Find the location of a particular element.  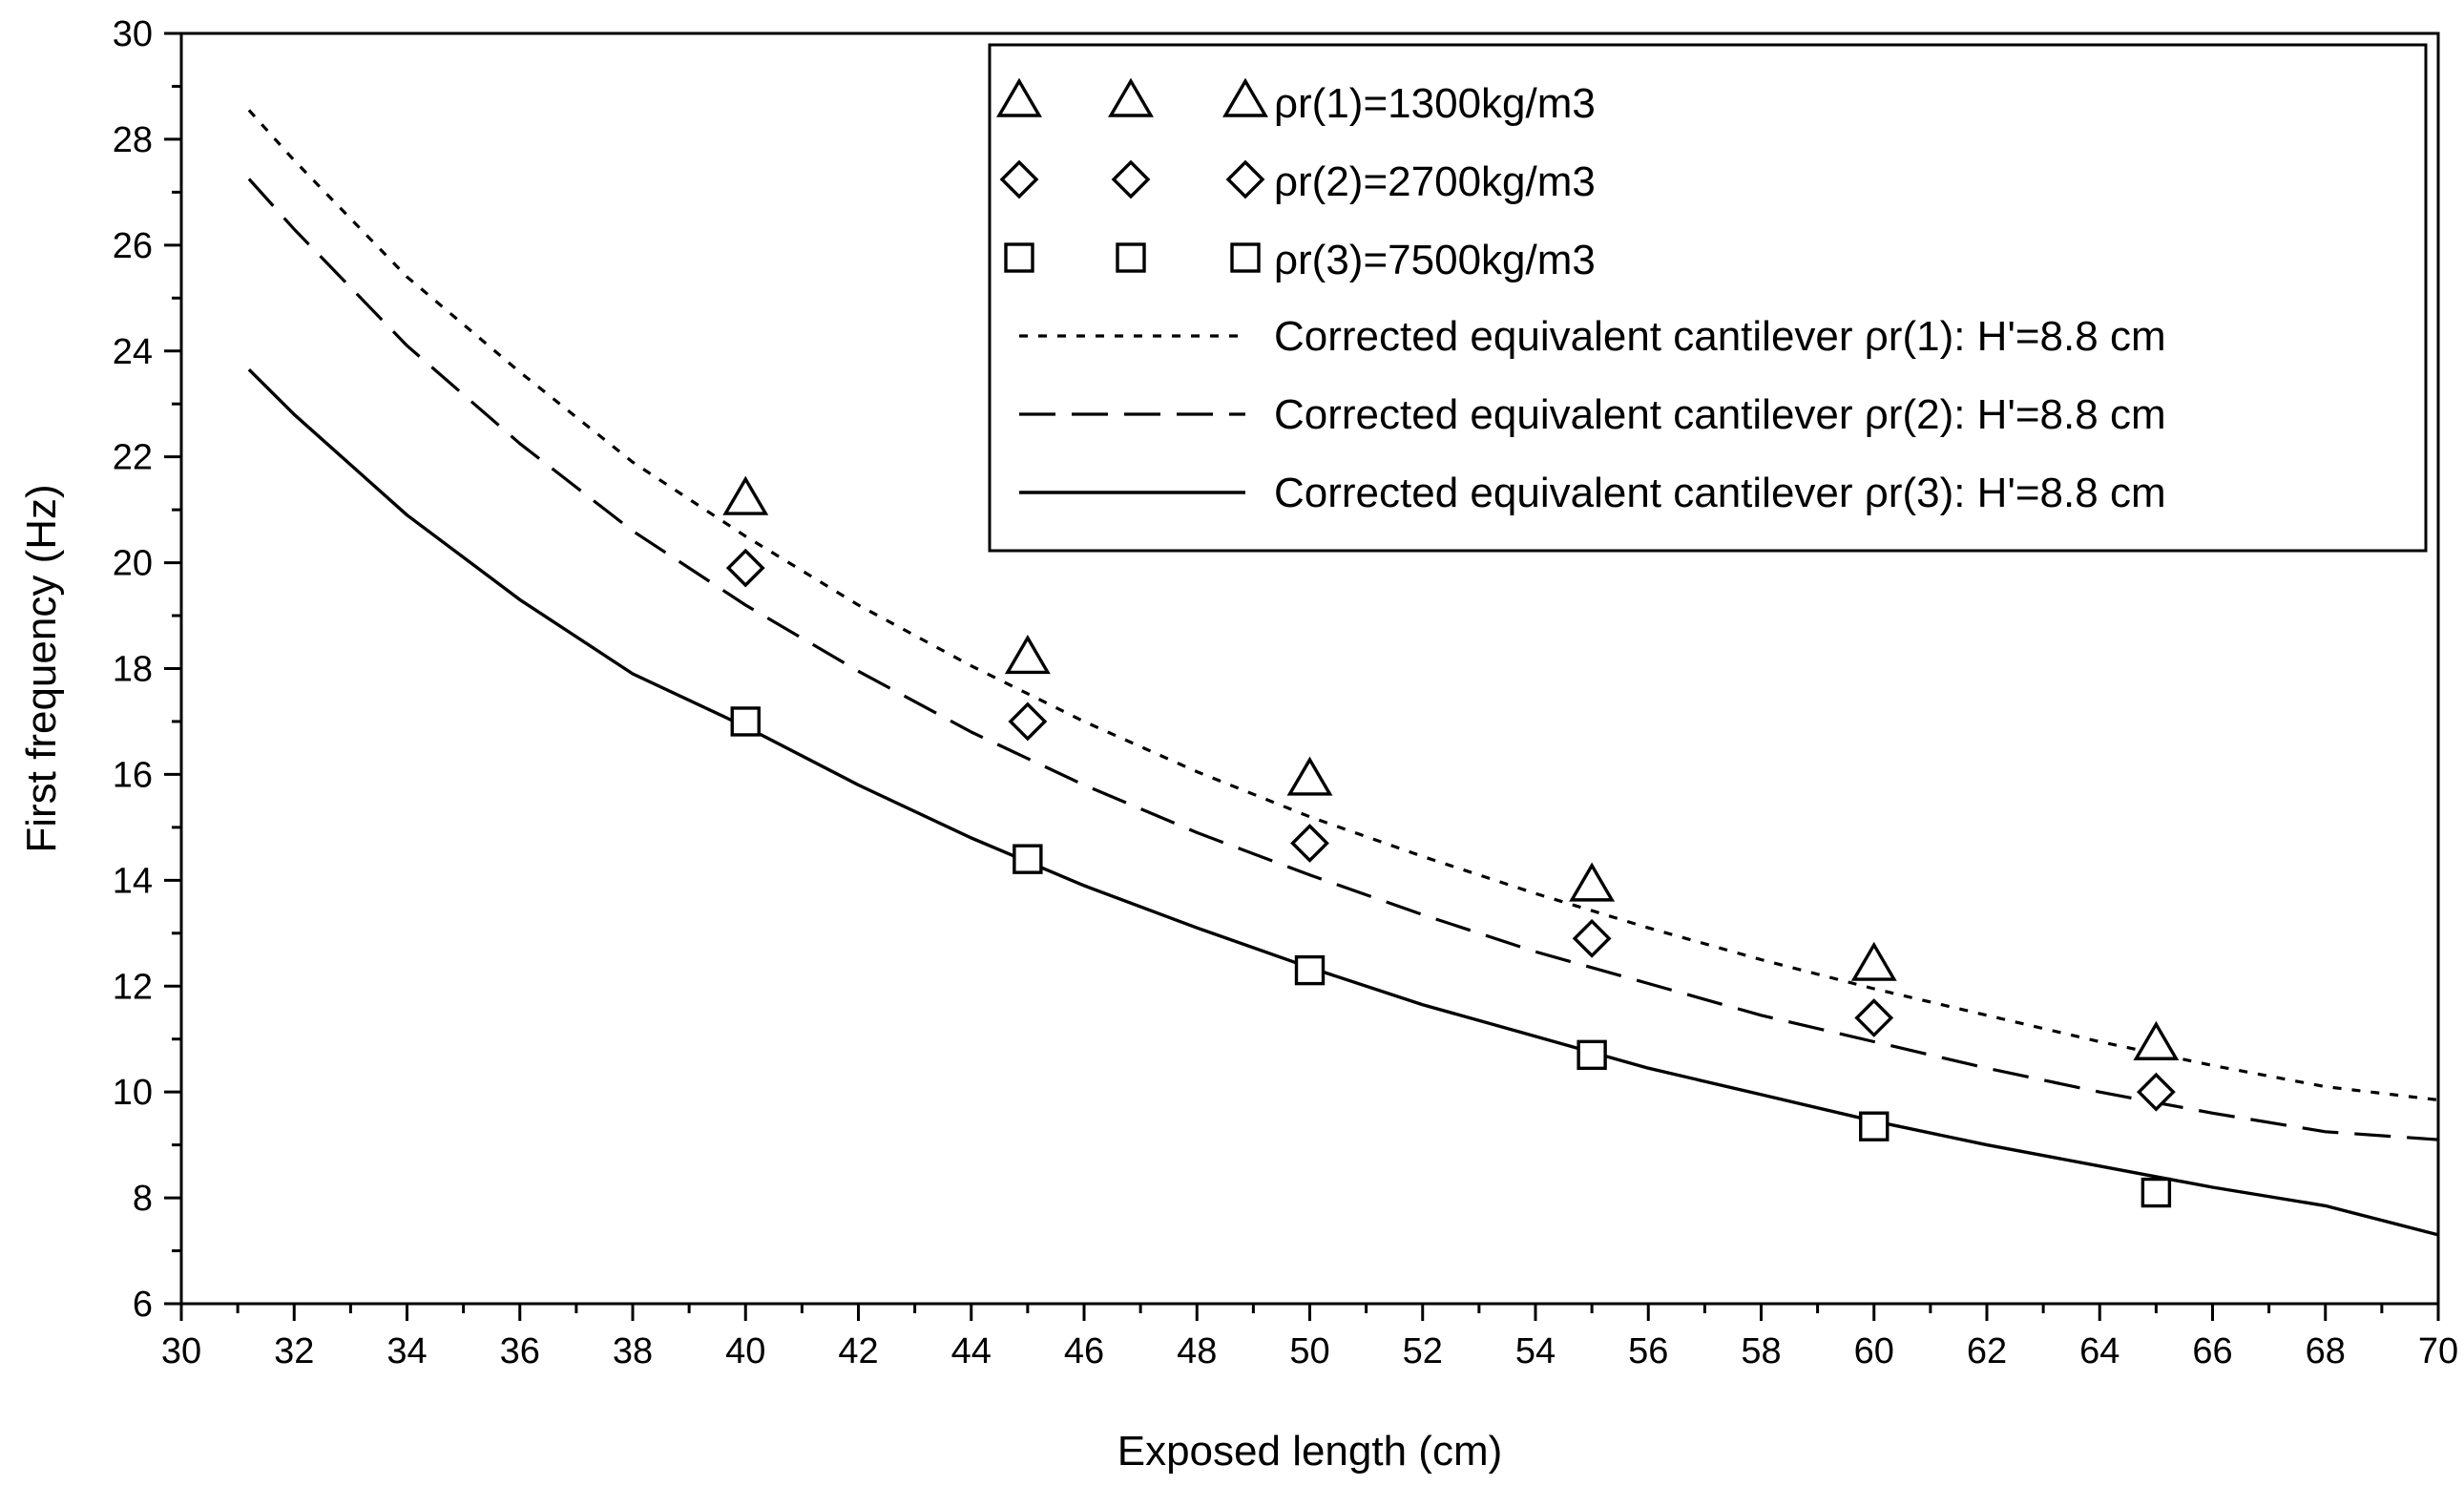

y-tick-label: 16 is located at coordinates (133, 775).